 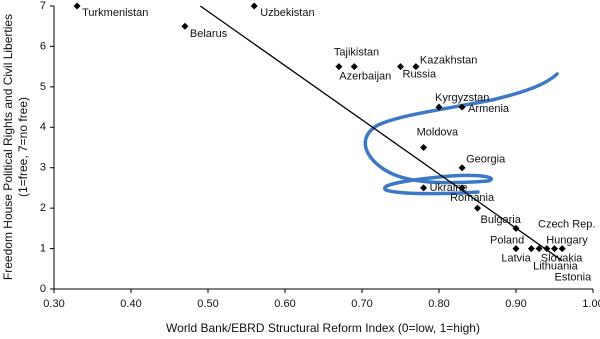 What do you see at coordinates (566, 224) in the screenshot?
I see `point-label: Czech Rep.` at bounding box center [566, 224].